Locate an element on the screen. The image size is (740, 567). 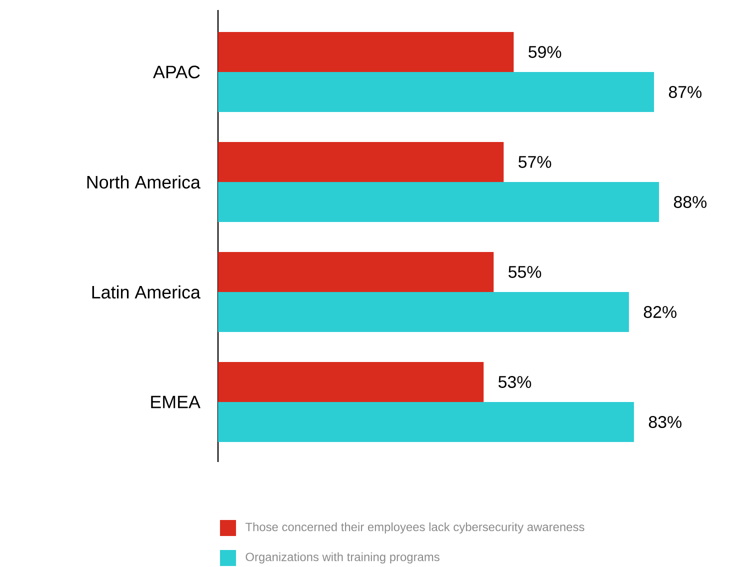
data-label: 83% is located at coordinates (665, 422).